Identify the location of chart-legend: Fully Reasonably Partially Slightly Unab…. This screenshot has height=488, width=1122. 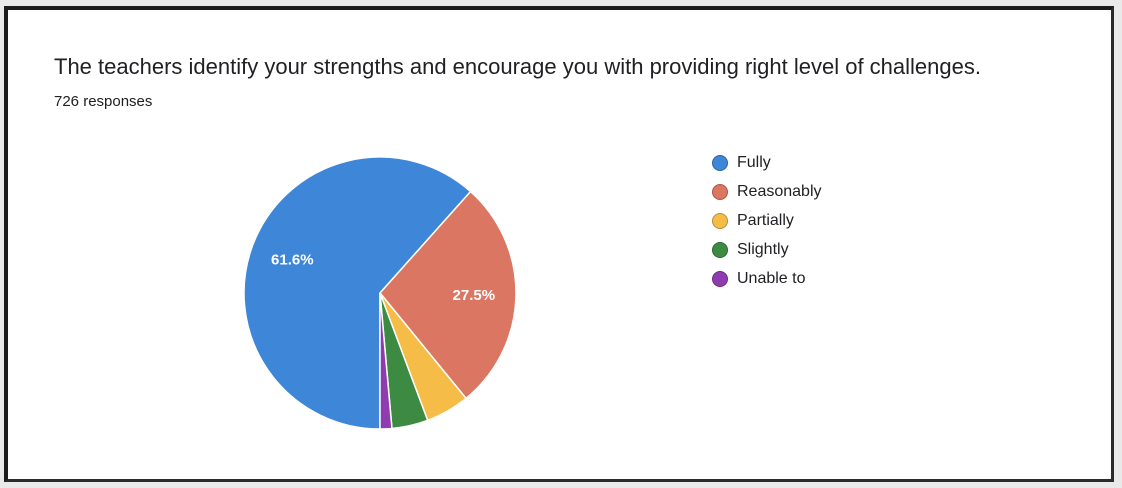
(767, 220).